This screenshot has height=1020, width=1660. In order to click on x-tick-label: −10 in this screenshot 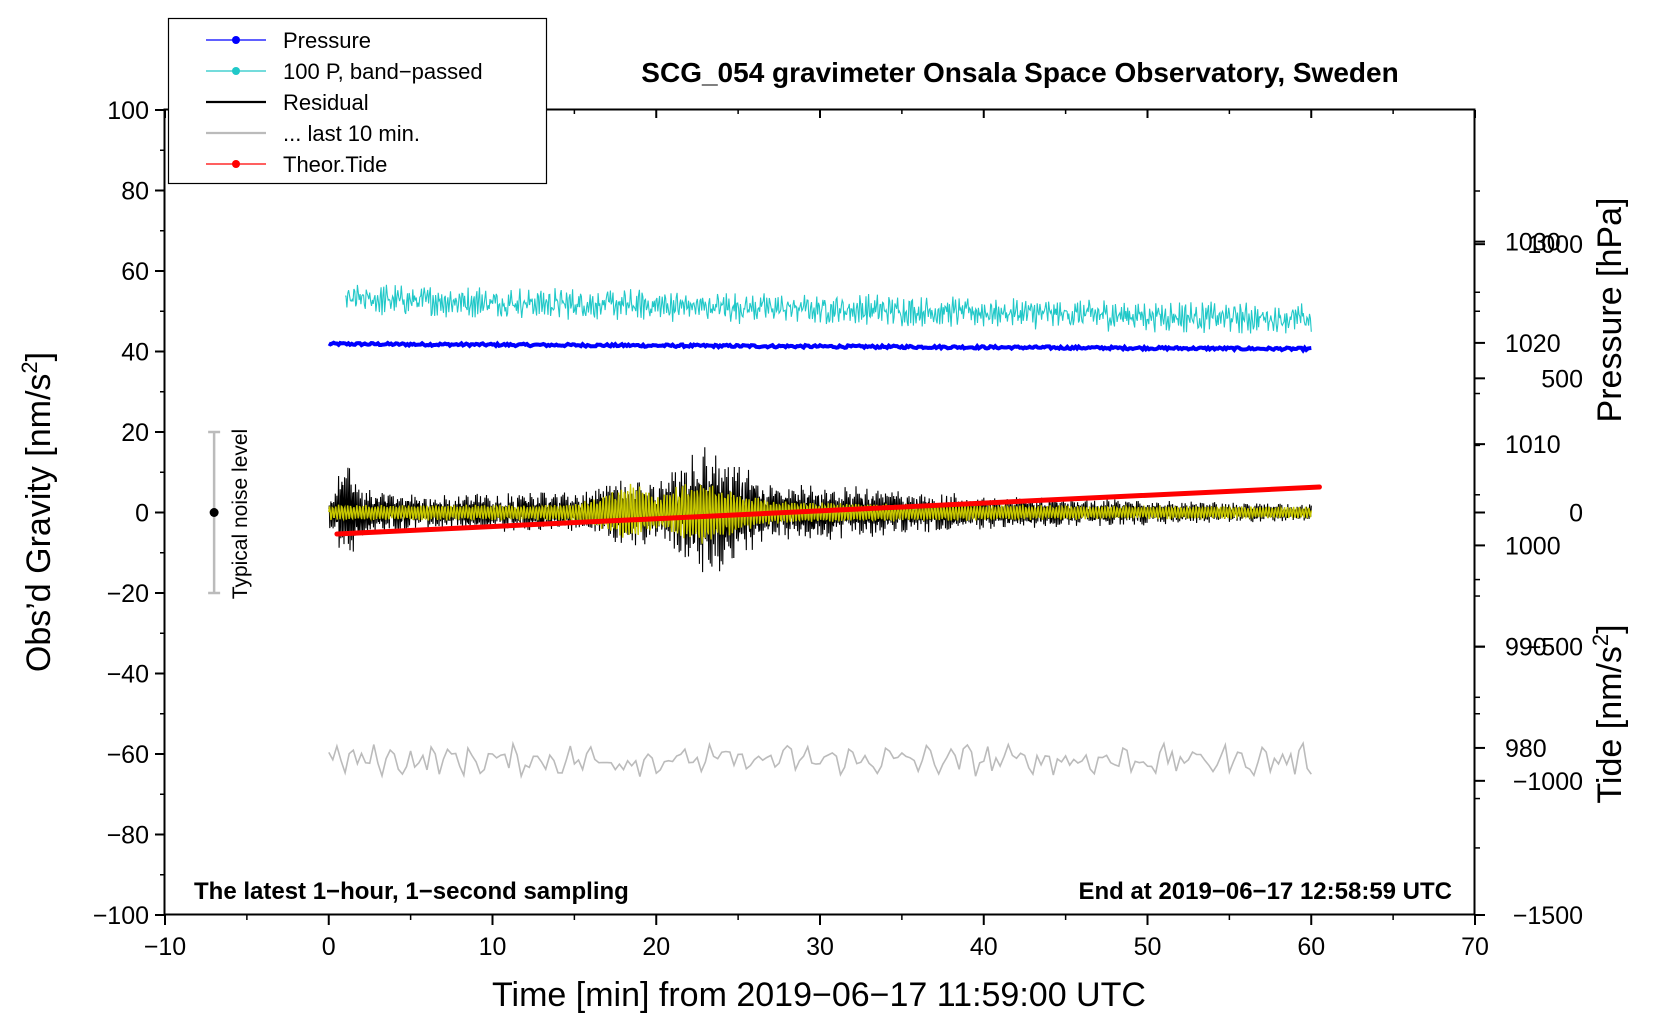, I will do `click(165, 947)`.